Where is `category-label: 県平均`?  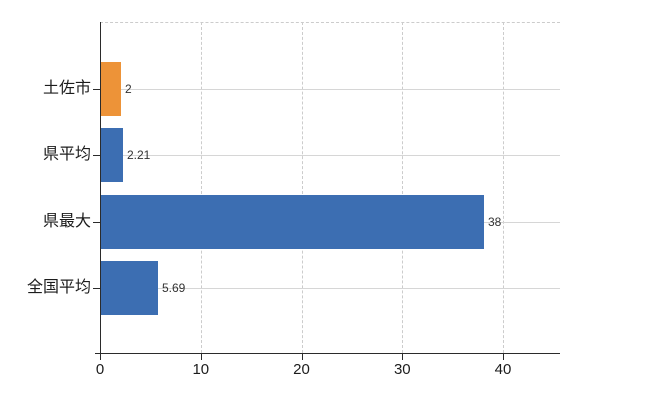
category-label: 県平均 is located at coordinates (66, 154).